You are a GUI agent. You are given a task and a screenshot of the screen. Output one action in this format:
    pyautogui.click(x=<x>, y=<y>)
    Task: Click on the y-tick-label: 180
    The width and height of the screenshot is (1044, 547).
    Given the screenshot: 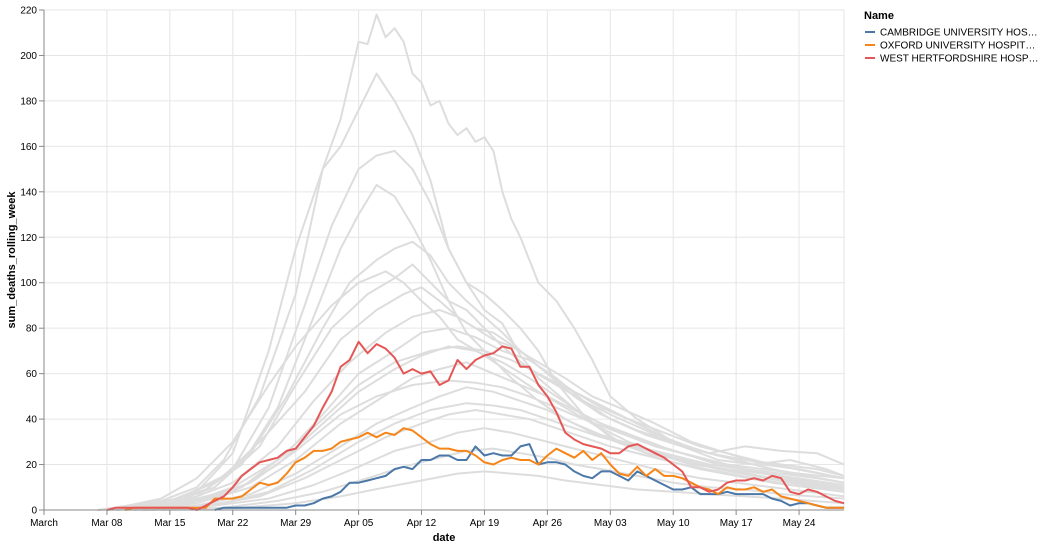 What is the action you would take?
    pyautogui.click(x=28, y=101)
    